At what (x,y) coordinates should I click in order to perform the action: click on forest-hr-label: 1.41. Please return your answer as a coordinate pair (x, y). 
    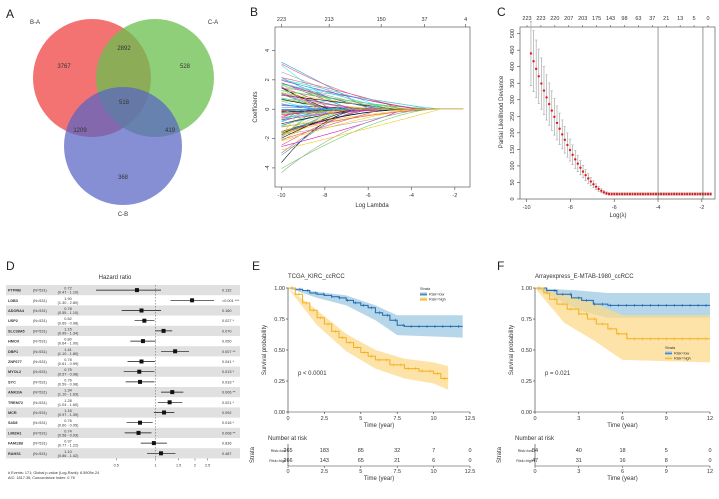
    Looking at the image, I should click on (67, 350).